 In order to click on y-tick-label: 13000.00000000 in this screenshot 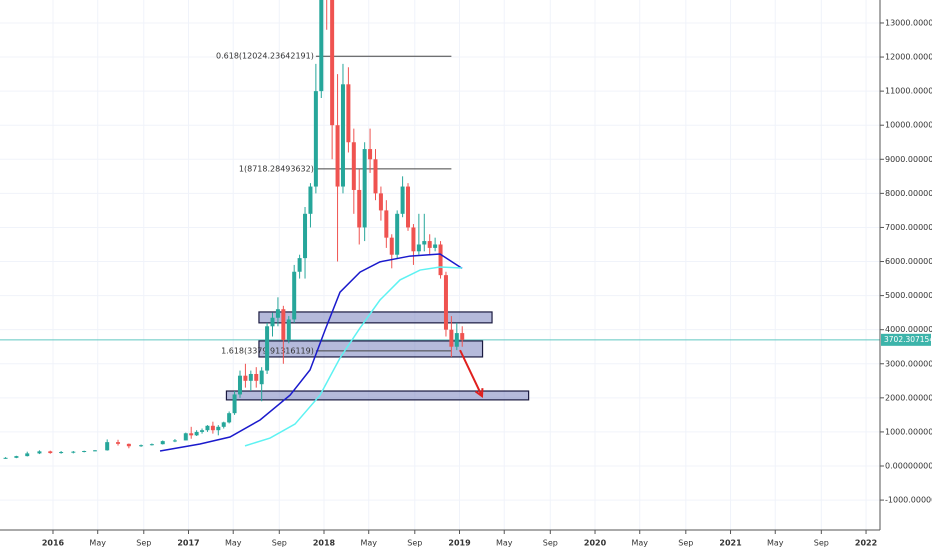, I will do `click(908, 22)`.